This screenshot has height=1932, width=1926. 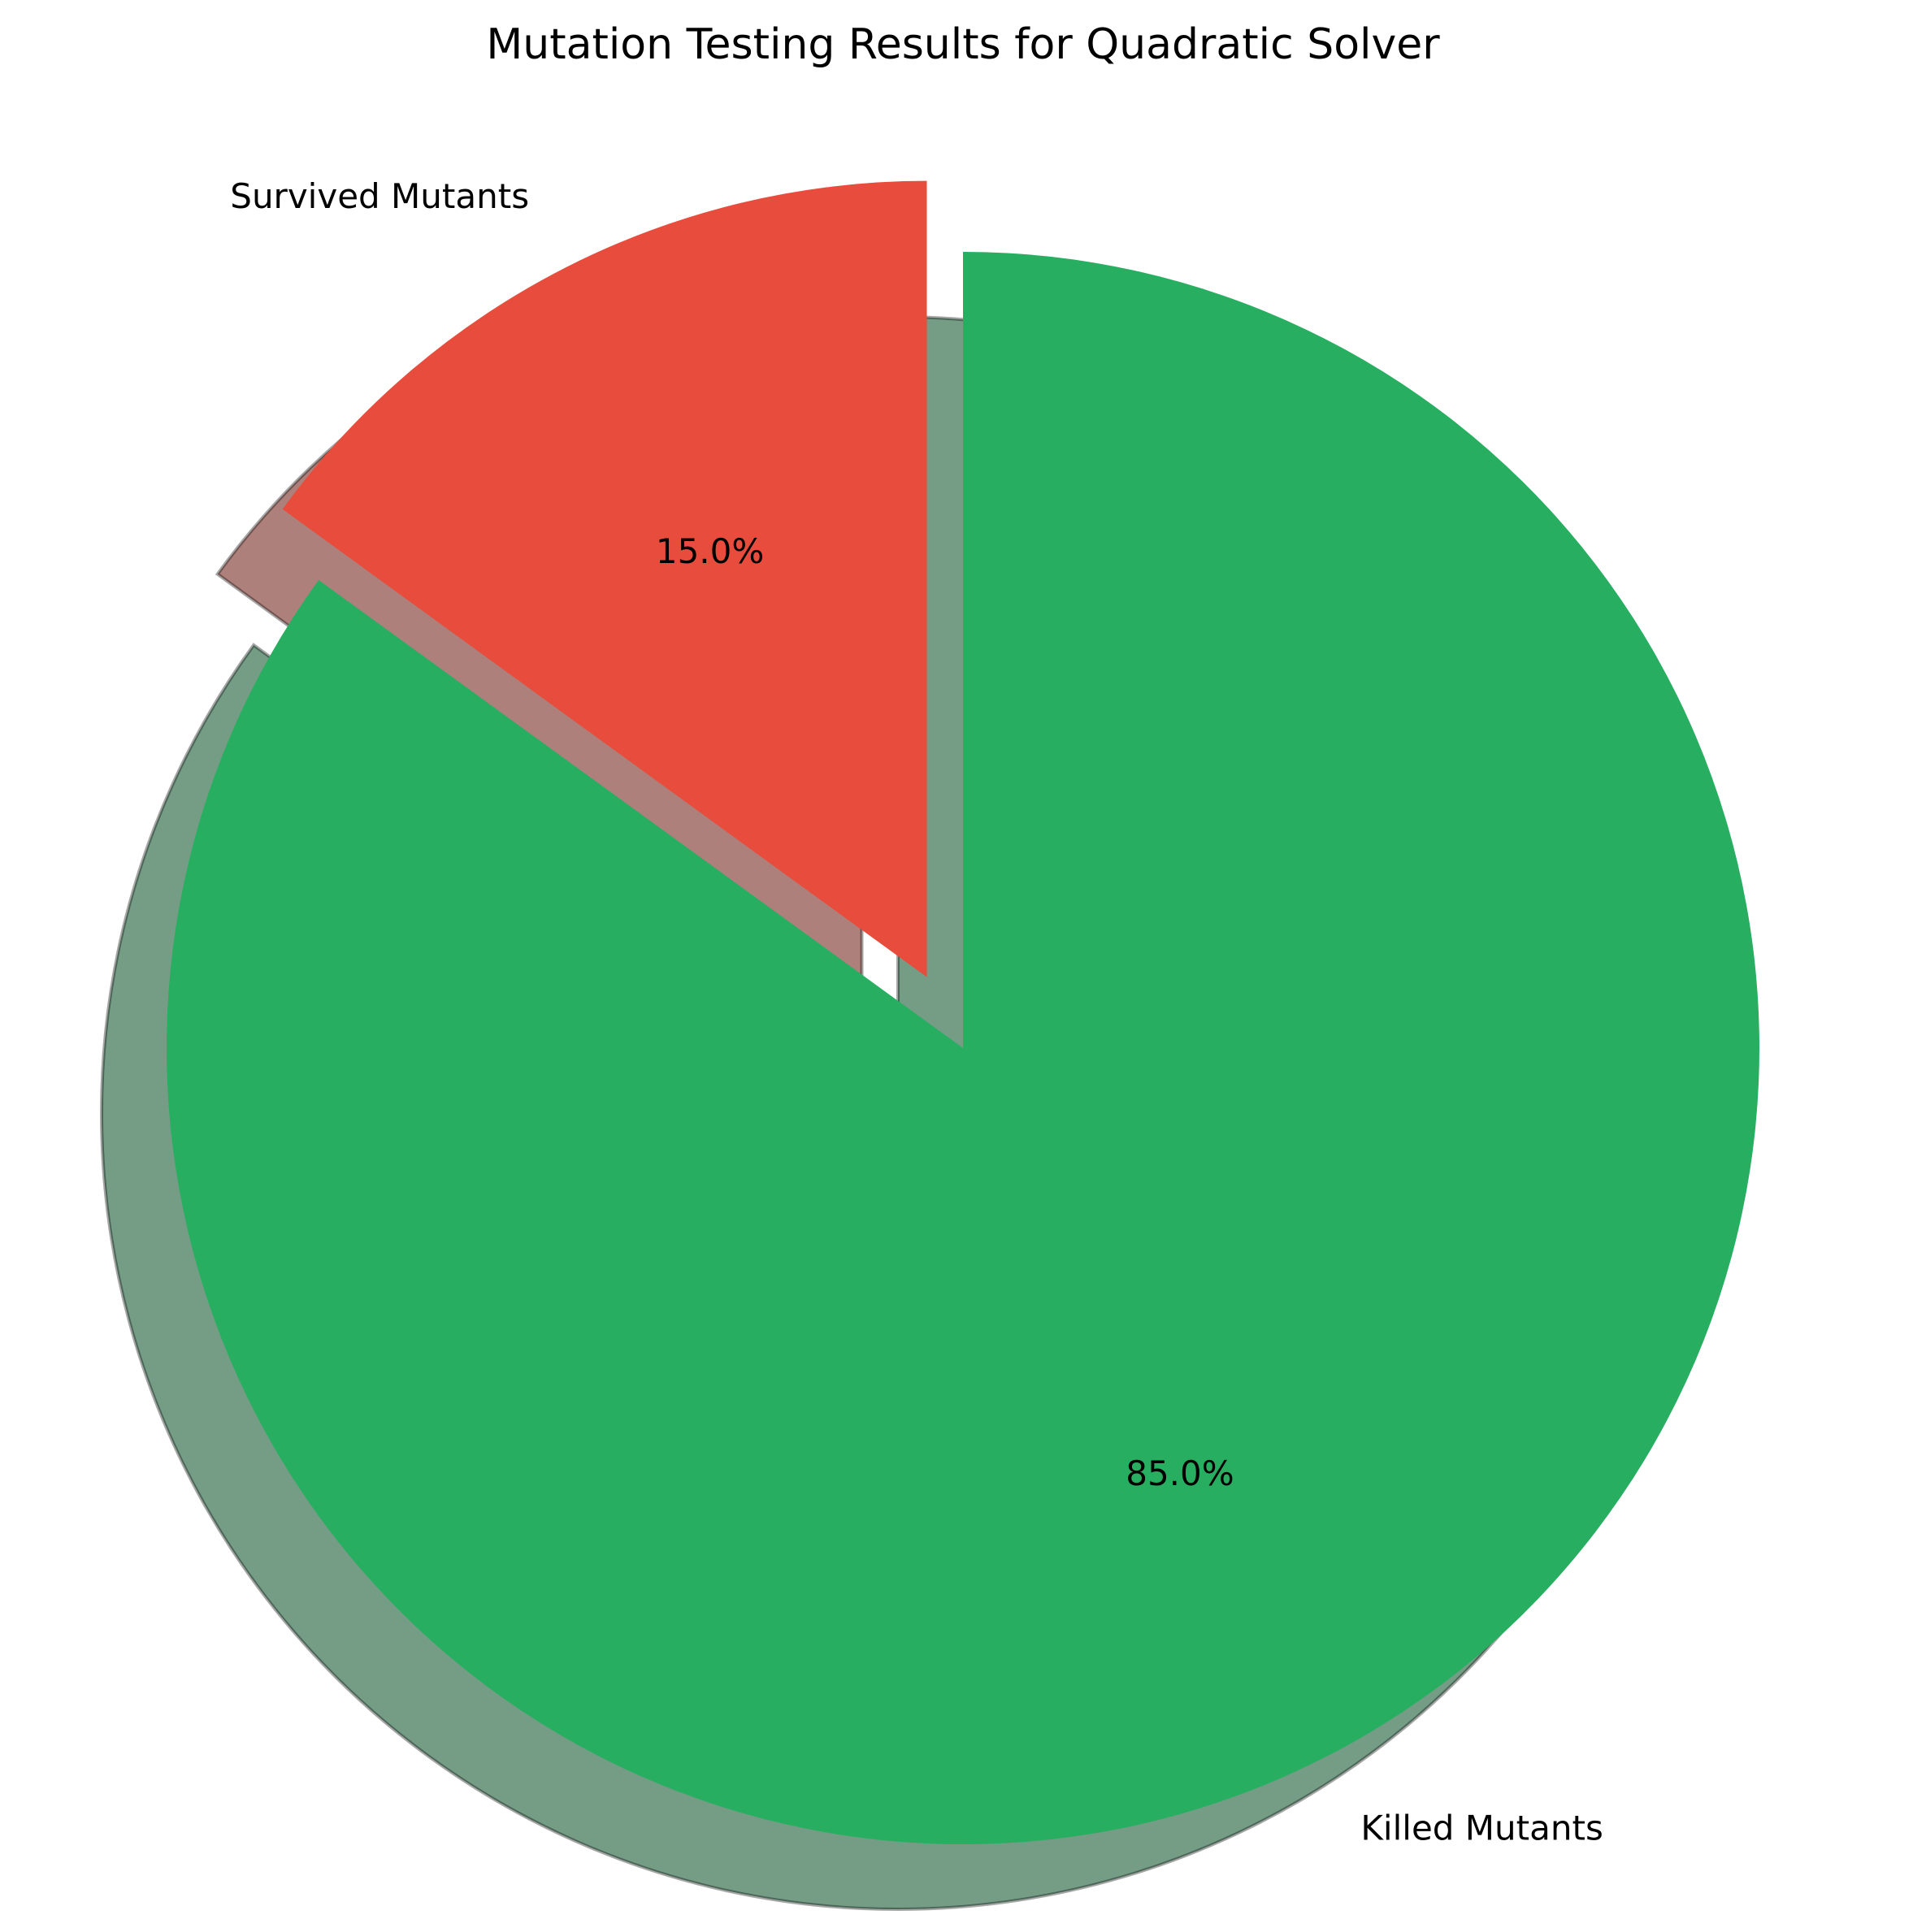 I want to click on slice-label-killed-mutants: Killed Mutants, so click(x=1481, y=1828).